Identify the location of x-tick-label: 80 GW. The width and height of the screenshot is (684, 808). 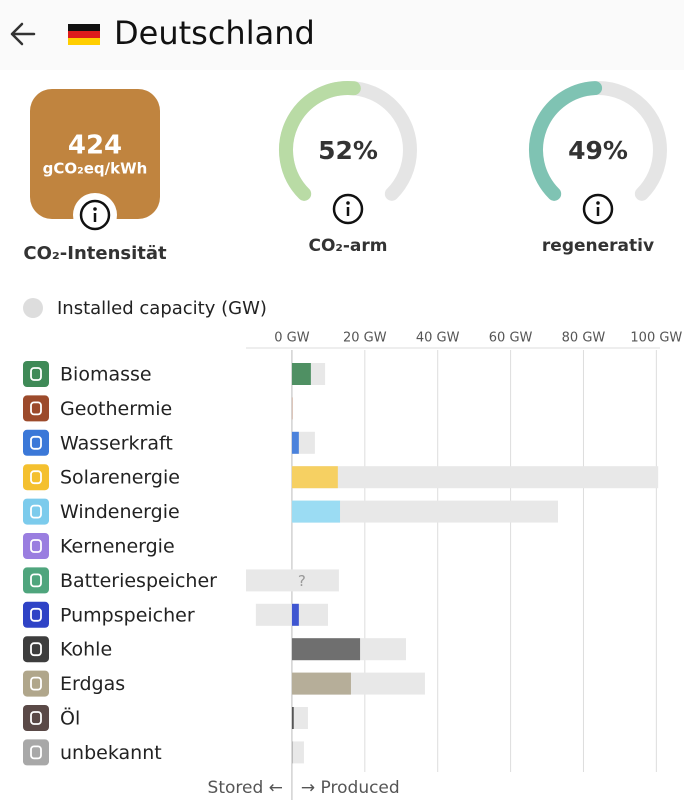
(584, 338).